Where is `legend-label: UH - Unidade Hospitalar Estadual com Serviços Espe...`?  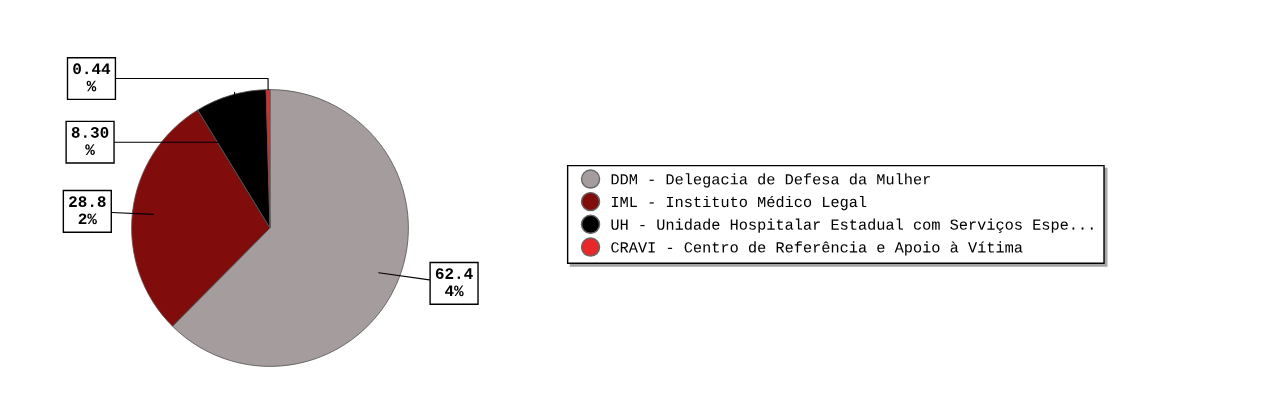
legend-label: UH - Unidade Hospitalar Estadual com Serviços Espe... is located at coordinates (852, 225).